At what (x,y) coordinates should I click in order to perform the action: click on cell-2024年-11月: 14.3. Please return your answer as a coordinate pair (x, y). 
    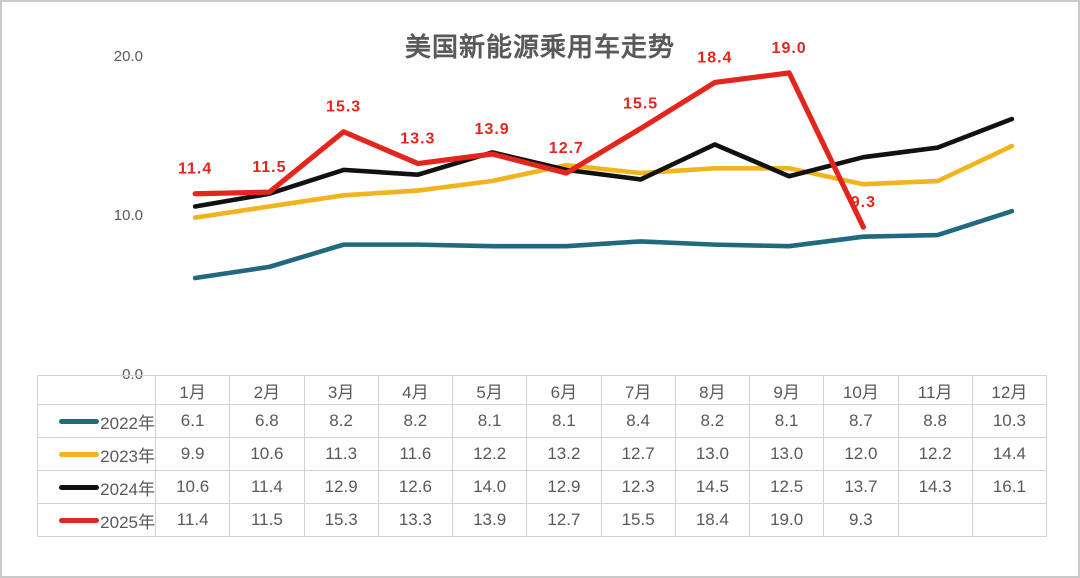
    Looking at the image, I should click on (935, 487).